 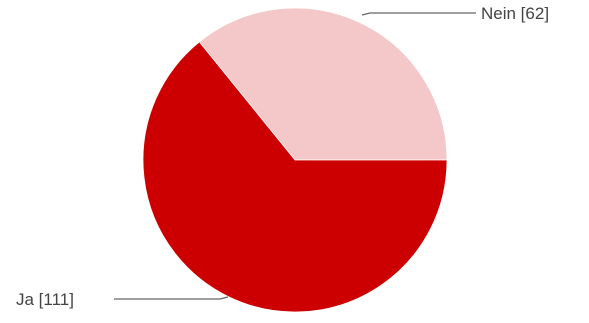 I want to click on leader-line-nein, so click(x=418, y=14).